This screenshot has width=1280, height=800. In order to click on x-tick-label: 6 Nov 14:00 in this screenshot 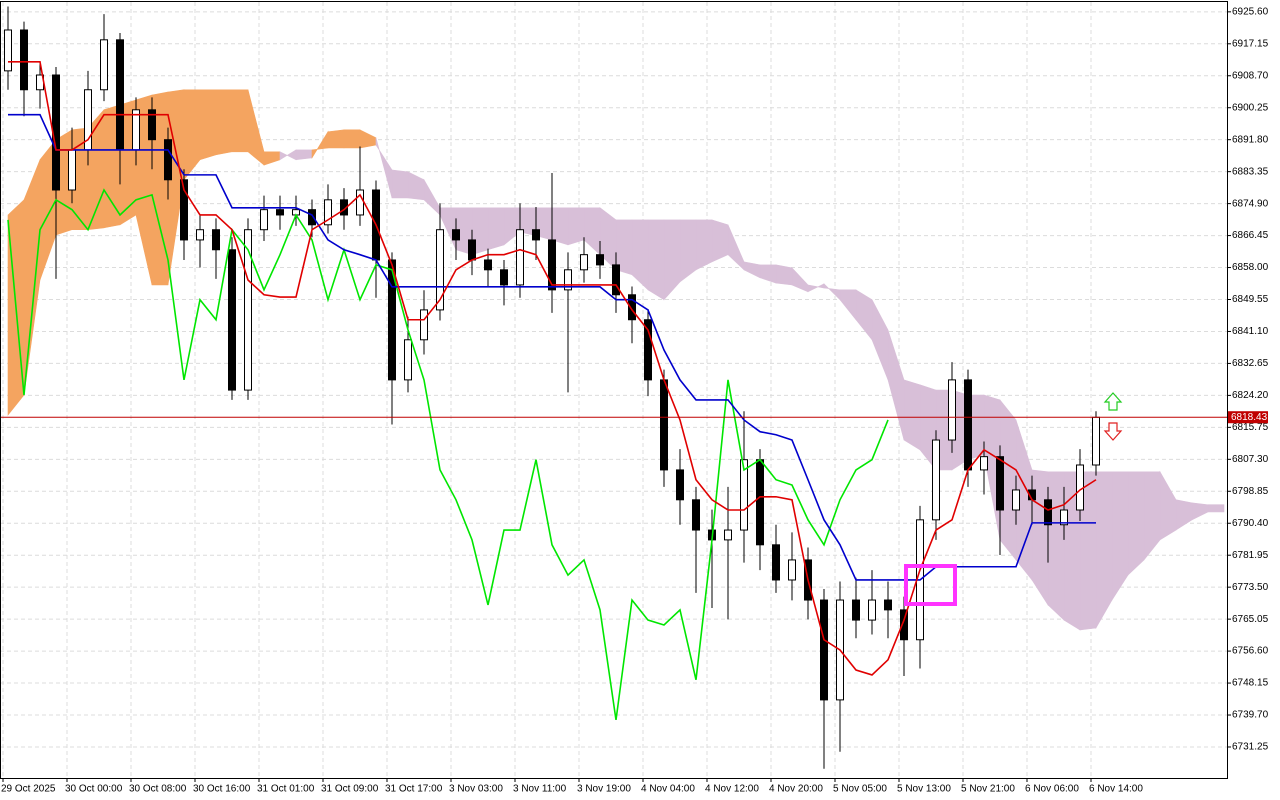, I will do `click(1116, 789)`.